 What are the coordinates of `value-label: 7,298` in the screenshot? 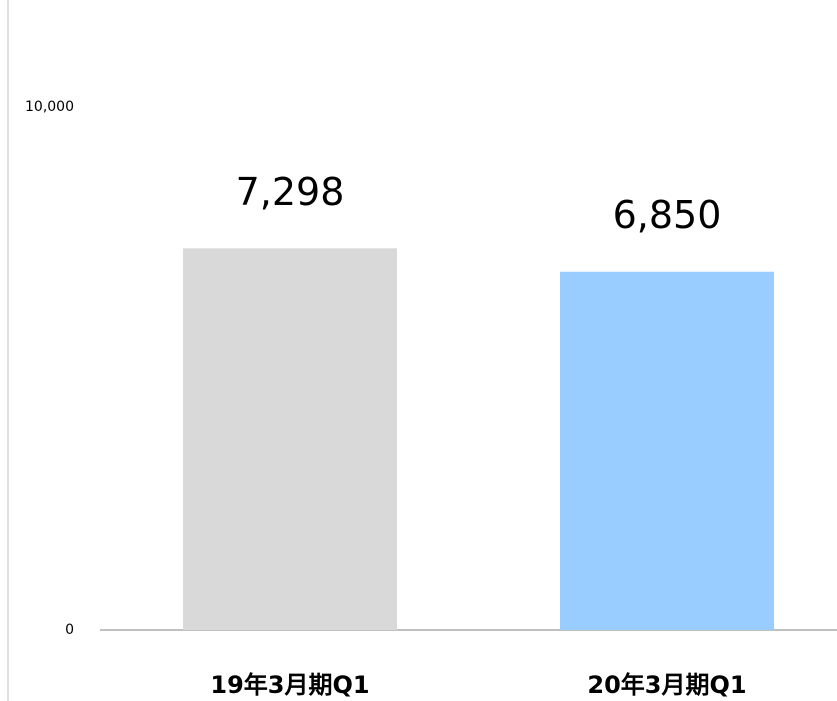 It's located at (290, 192).